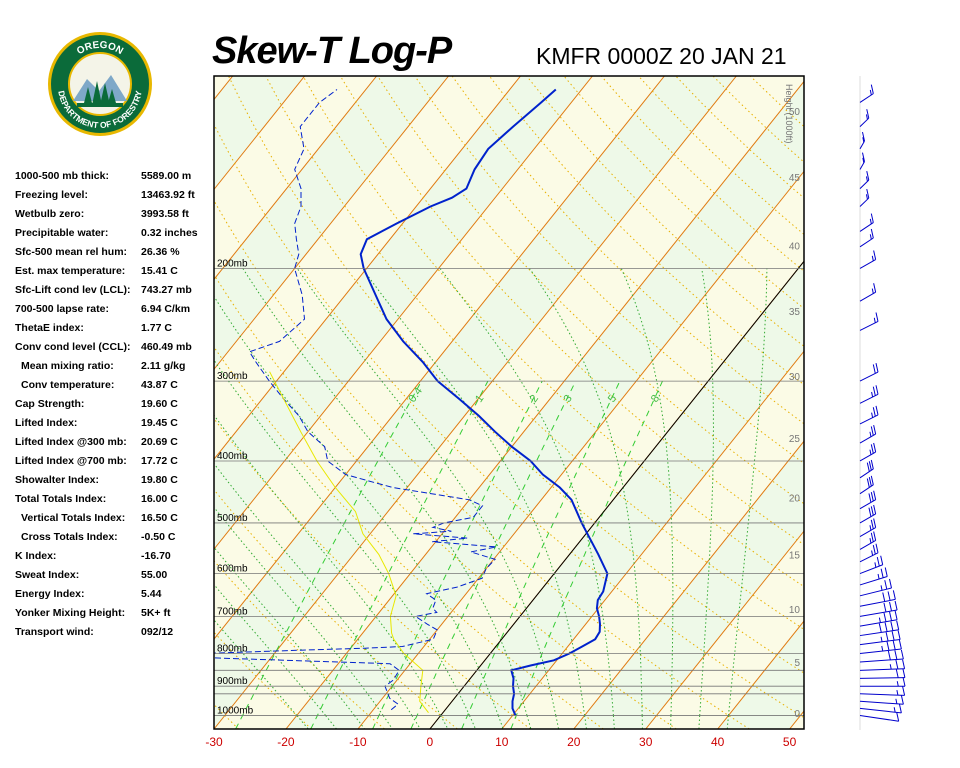  Describe the element at coordinates (232, 518) in the screenshot. I see `isobar-label: 500mb` at that location.